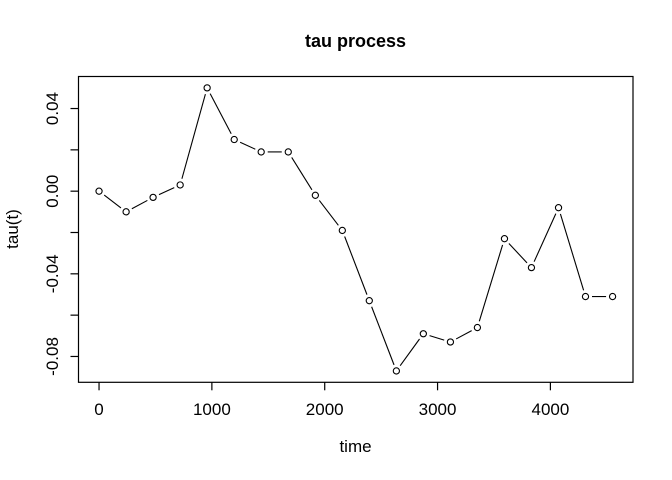 The height and width of the screenshot is (480, 672). What do you see at coordinates (355, 41) in the screenshot?
I see `plot-title: tau process` at bounding box center [355, 41].